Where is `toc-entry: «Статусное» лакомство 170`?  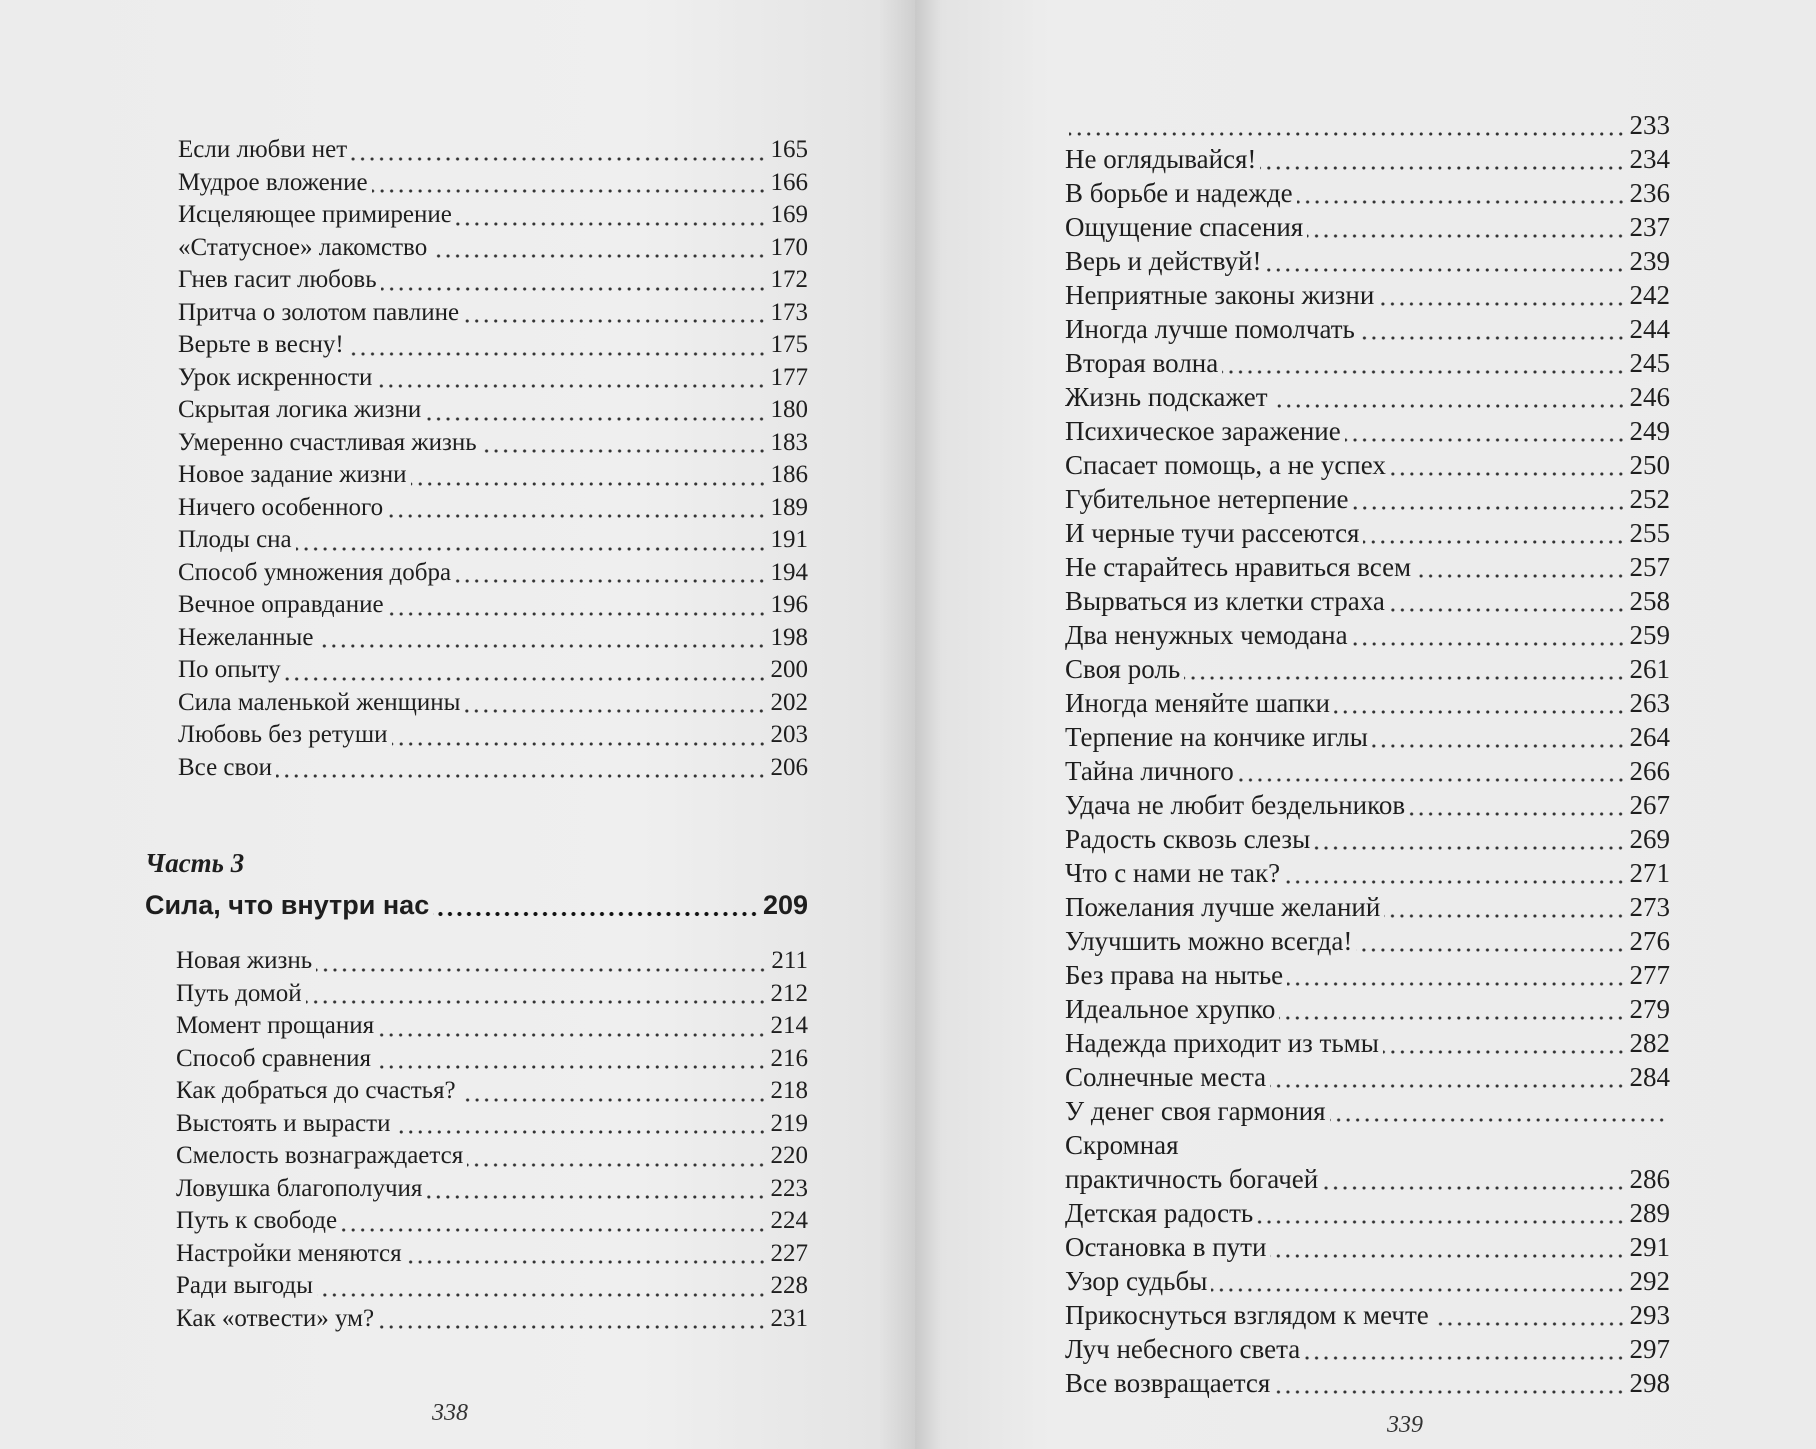
toc-entry: «Статусное» лакомство 170 is located at coordinates (493, 248).